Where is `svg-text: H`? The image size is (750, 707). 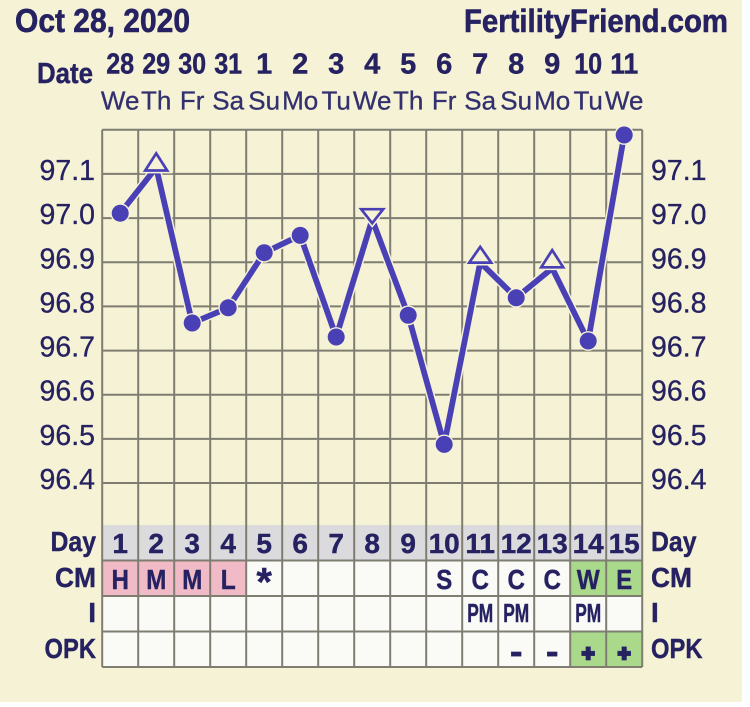 svg-text: H is located at coordinates (120, 579).